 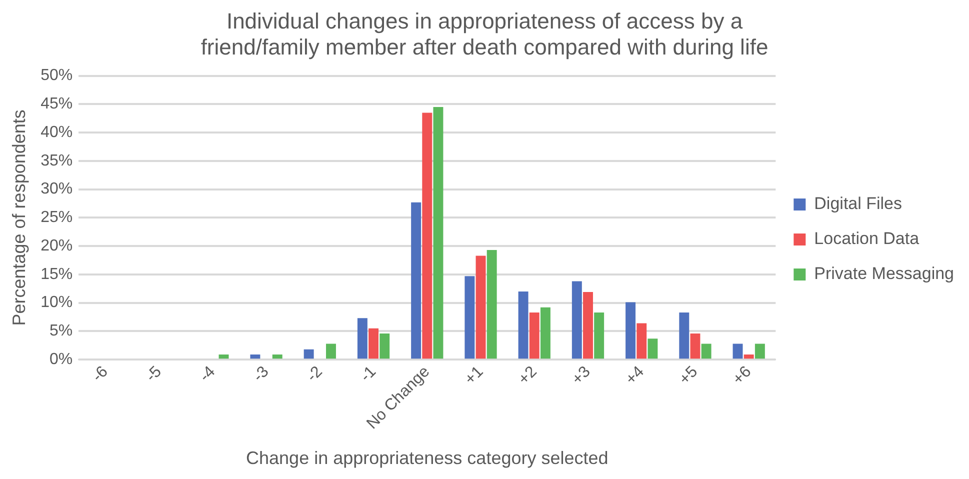 I want to click on x-tick-label: +3, so click(x=581, y=375).